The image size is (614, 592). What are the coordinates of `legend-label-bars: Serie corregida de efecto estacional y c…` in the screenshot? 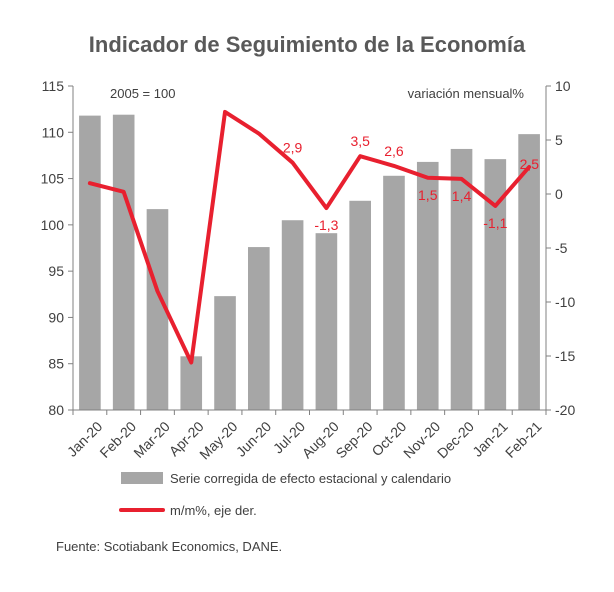 It's located at (310, 478).